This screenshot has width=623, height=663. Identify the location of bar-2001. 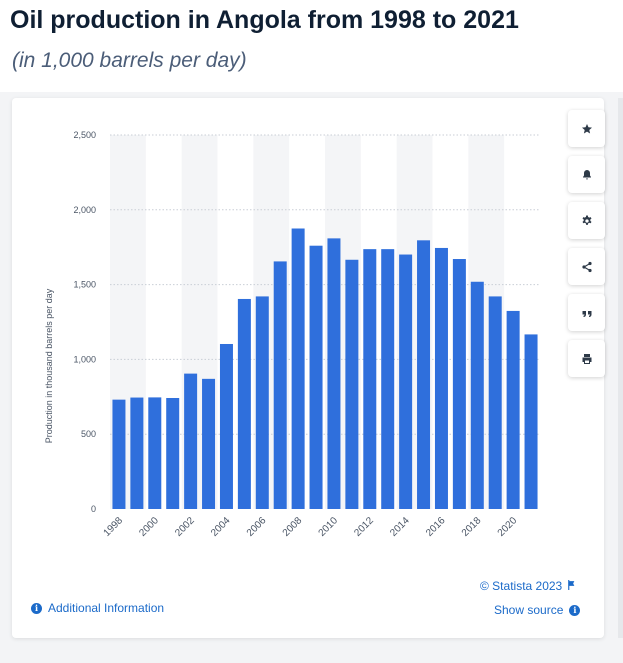
(173, 453).